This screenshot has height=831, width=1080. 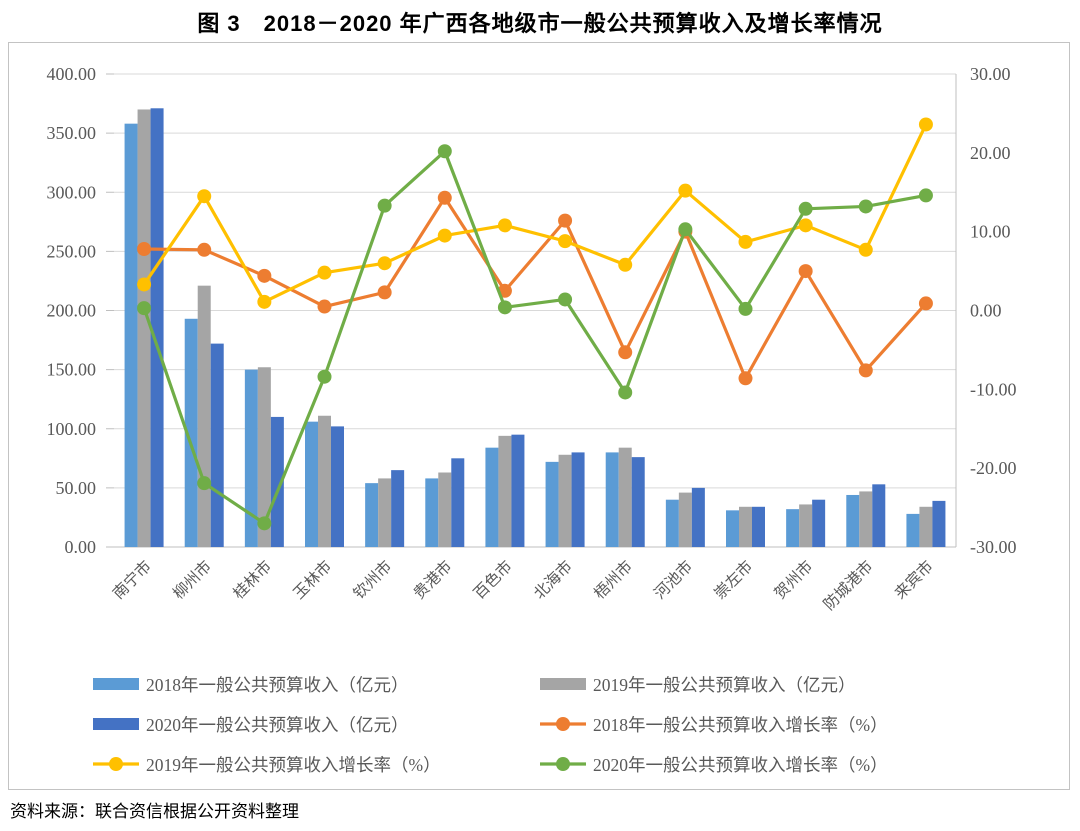 I want to click on left-axis-label: 200.00, so click(x=72, y=311).